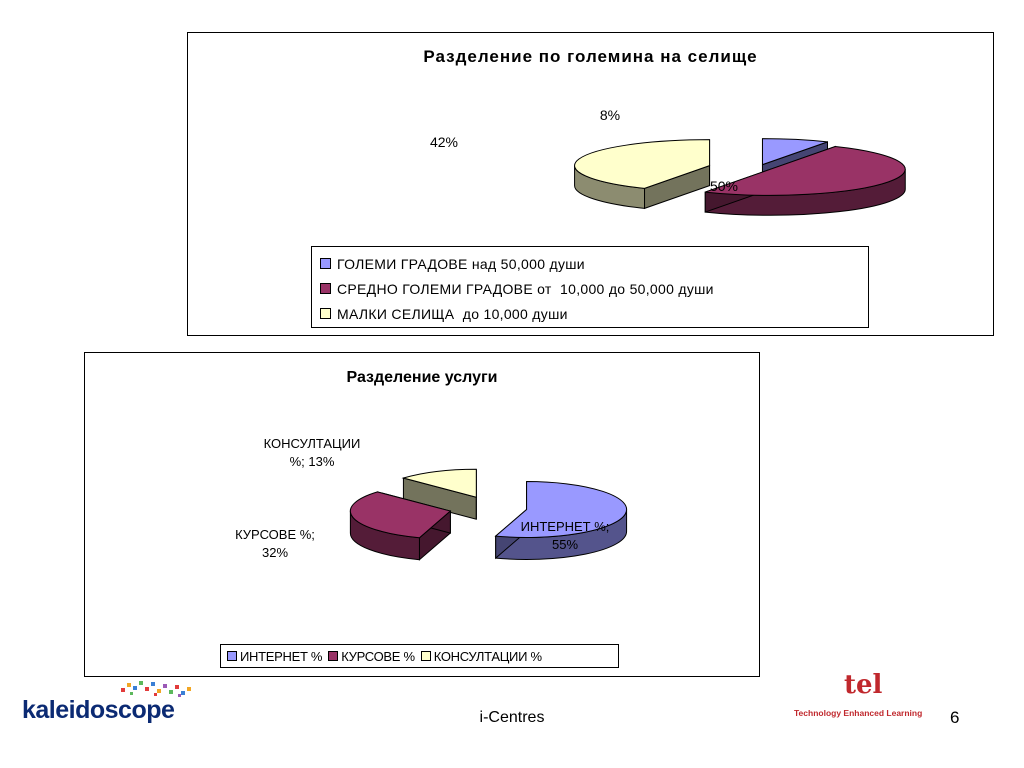 This screenshot has width=1024, height=768. I want to click on data-label: КУРСОВЕ %; 32%, so click(275, 543).